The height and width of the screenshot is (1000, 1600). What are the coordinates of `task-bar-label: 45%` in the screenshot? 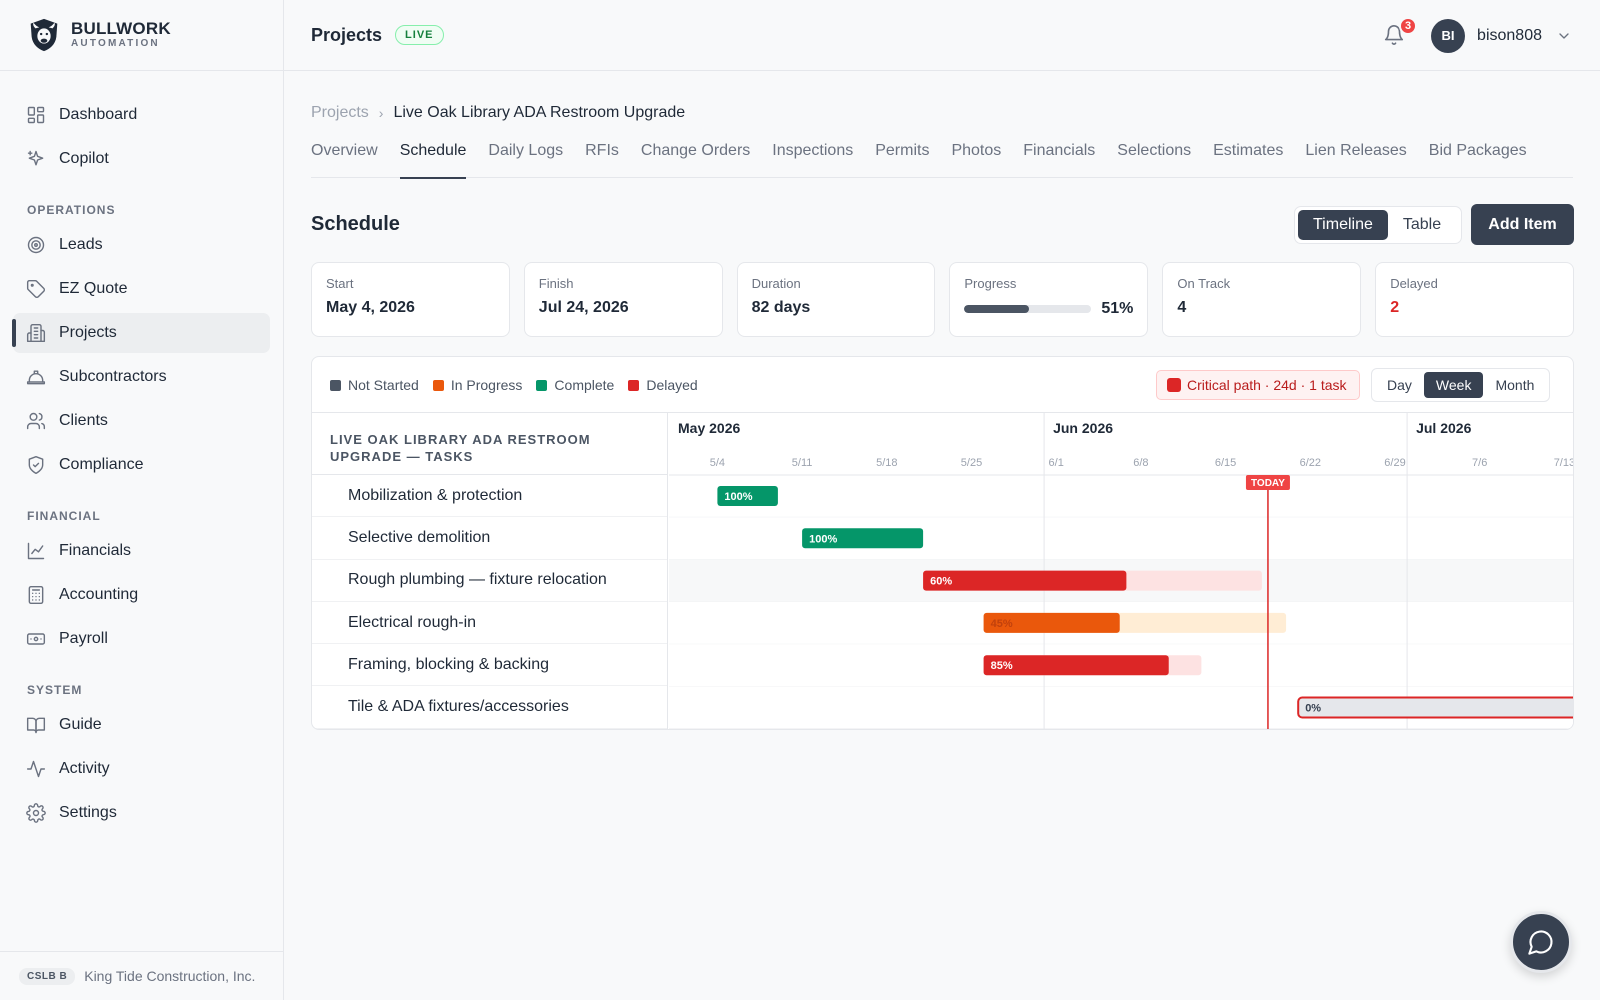 It's located at (1002, 624).